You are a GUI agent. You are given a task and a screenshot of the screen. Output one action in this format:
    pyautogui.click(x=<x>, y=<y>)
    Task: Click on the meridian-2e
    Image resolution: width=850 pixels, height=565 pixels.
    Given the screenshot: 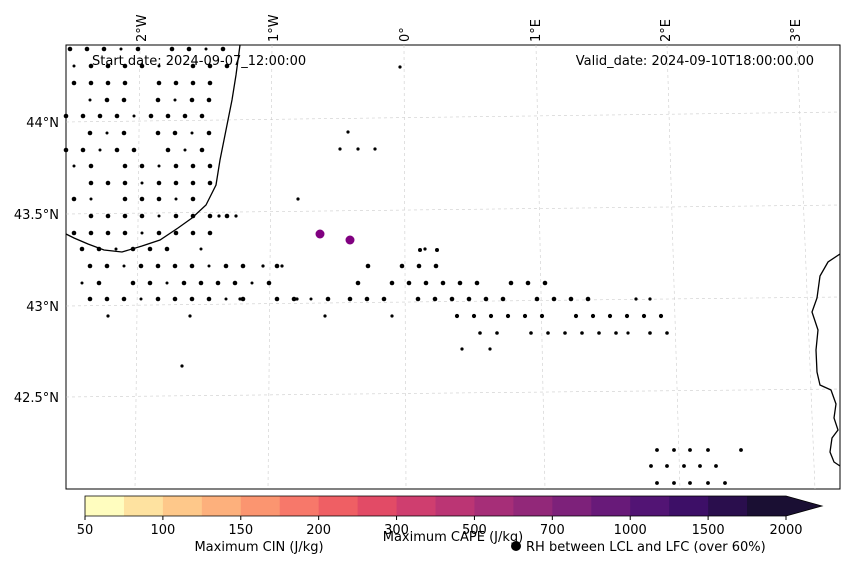 What is the action you would take?
    pyautogui.click(x=673, y=267)
    